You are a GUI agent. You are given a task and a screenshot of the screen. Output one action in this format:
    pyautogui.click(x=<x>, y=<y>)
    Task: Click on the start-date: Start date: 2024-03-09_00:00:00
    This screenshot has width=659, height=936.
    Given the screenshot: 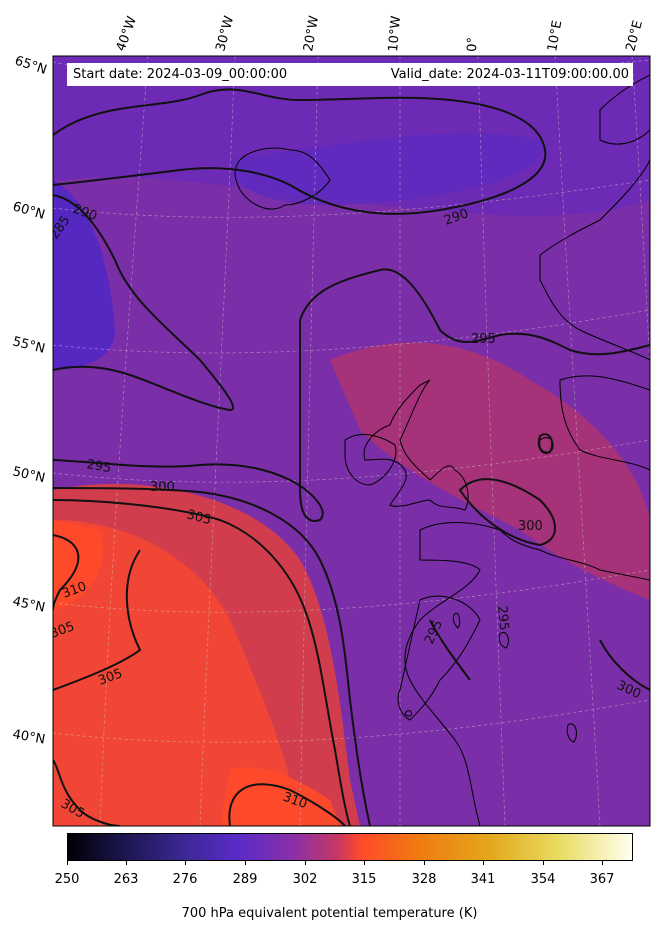 What is the action you would take?
    pyautogui.click(x=180, y=74)
    